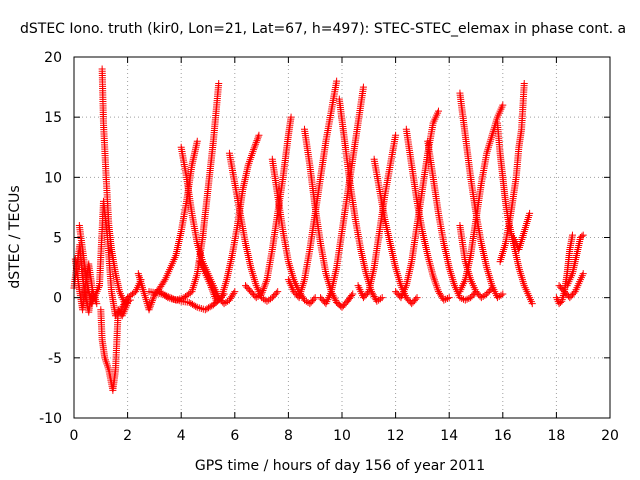 This screenshot has height=480, width=640. What do you see at coordinates (181, 436) in the screenshot?
I see `x-tick-label: 4` at bounding box center [181, 436].